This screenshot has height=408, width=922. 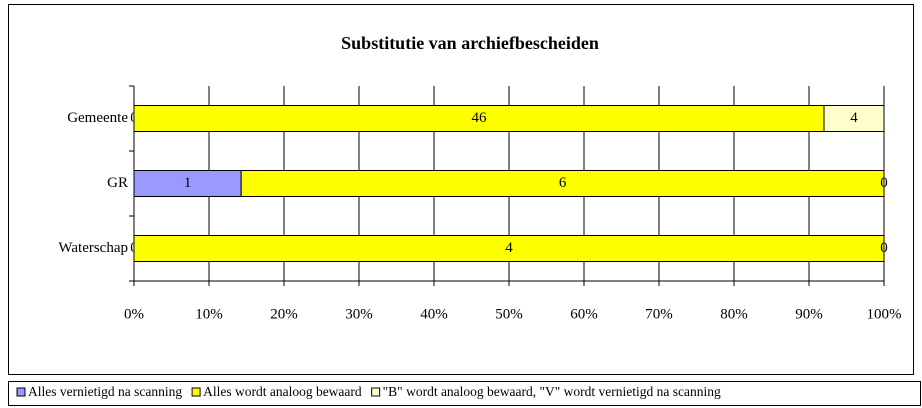 I want to click on legend-label: Alles vernietigd na scanning, so click(x=105, y=391).